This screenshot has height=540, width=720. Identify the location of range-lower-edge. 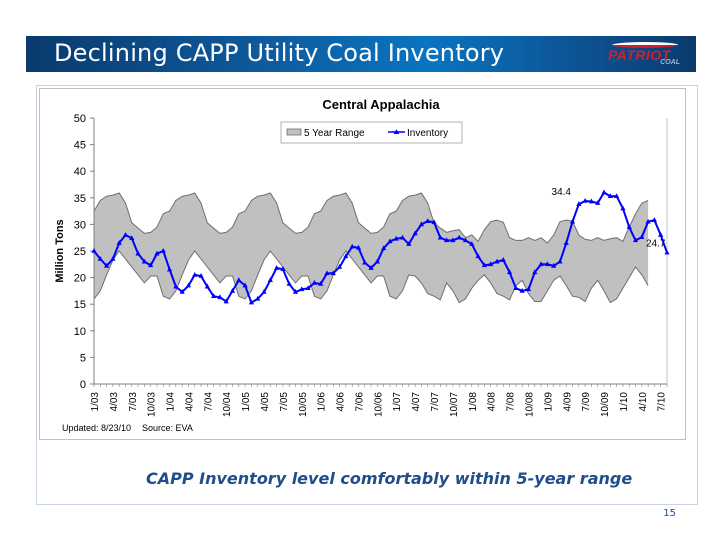
(371, 277).